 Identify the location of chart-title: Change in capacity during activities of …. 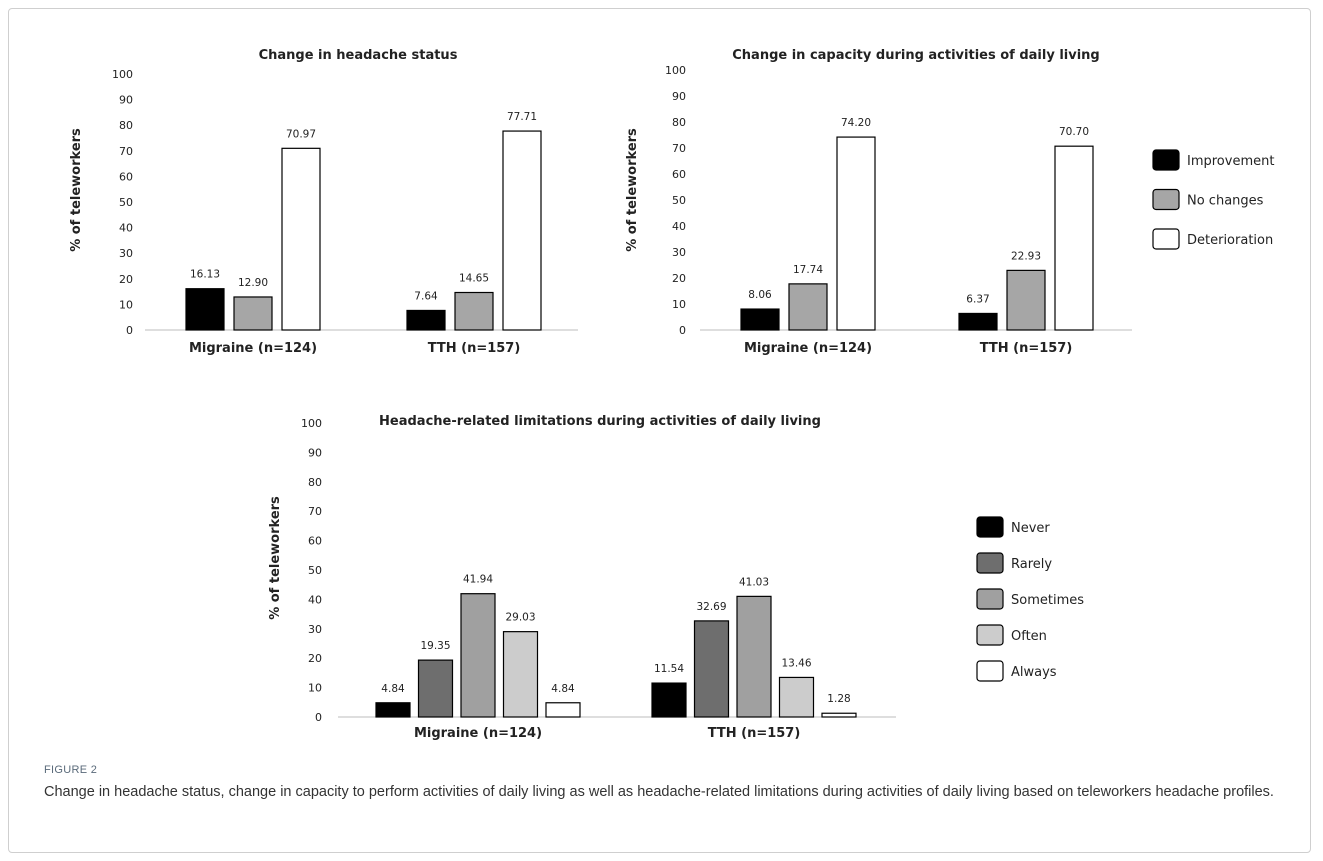
(916, 55).